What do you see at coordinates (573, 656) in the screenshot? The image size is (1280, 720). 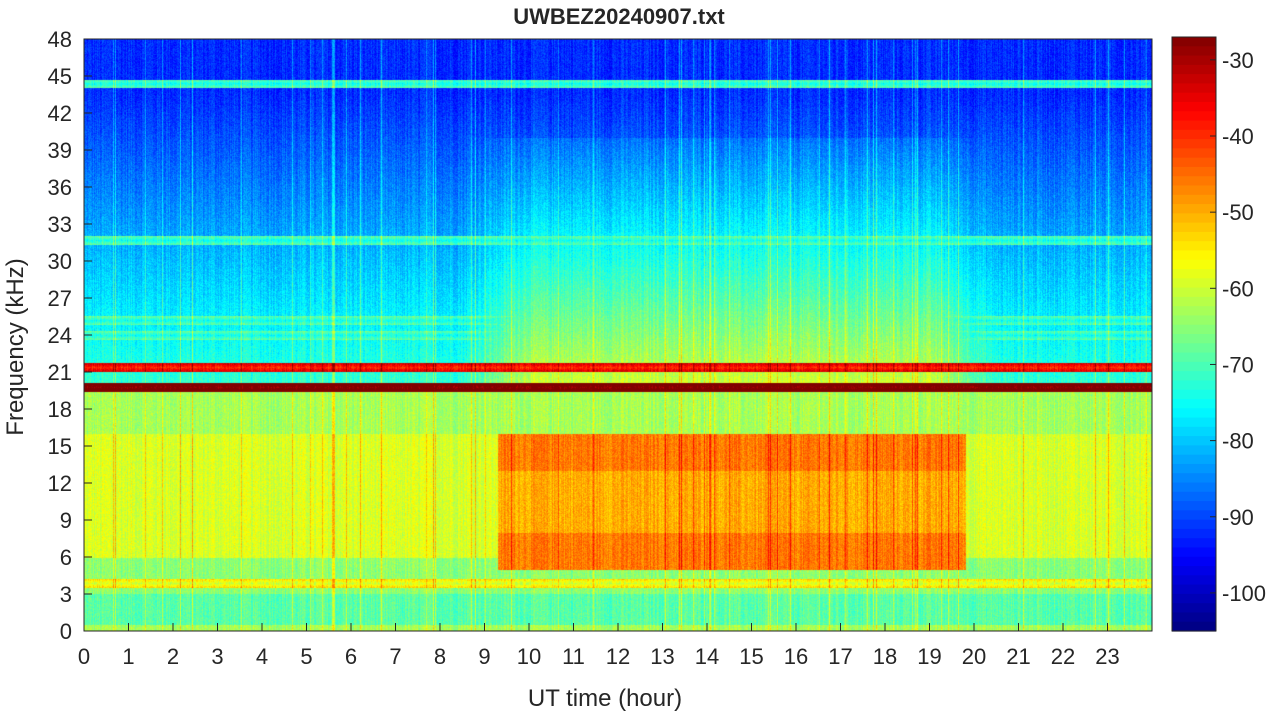 I see `x-tick-label: 11` at bounding box center [573, 656].